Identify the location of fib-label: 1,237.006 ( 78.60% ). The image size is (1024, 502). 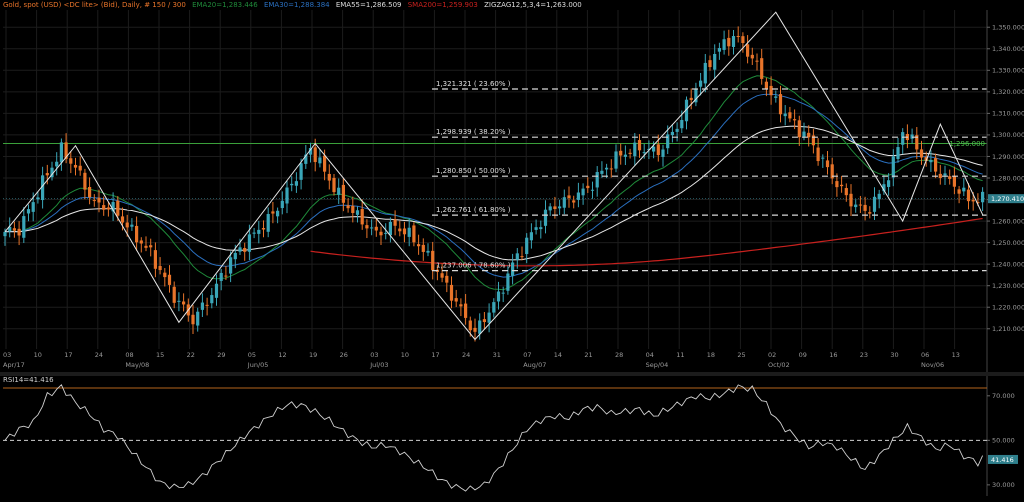
(473, 266).